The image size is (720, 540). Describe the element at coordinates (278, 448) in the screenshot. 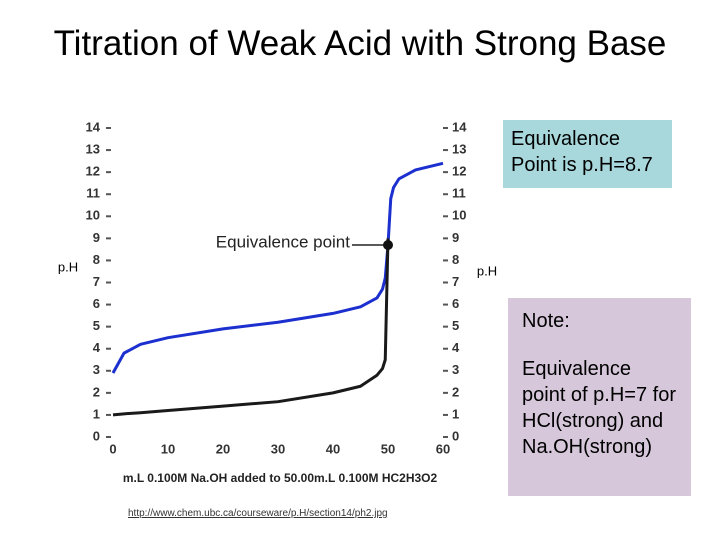

I see `x-tick-label: 30` at that location.